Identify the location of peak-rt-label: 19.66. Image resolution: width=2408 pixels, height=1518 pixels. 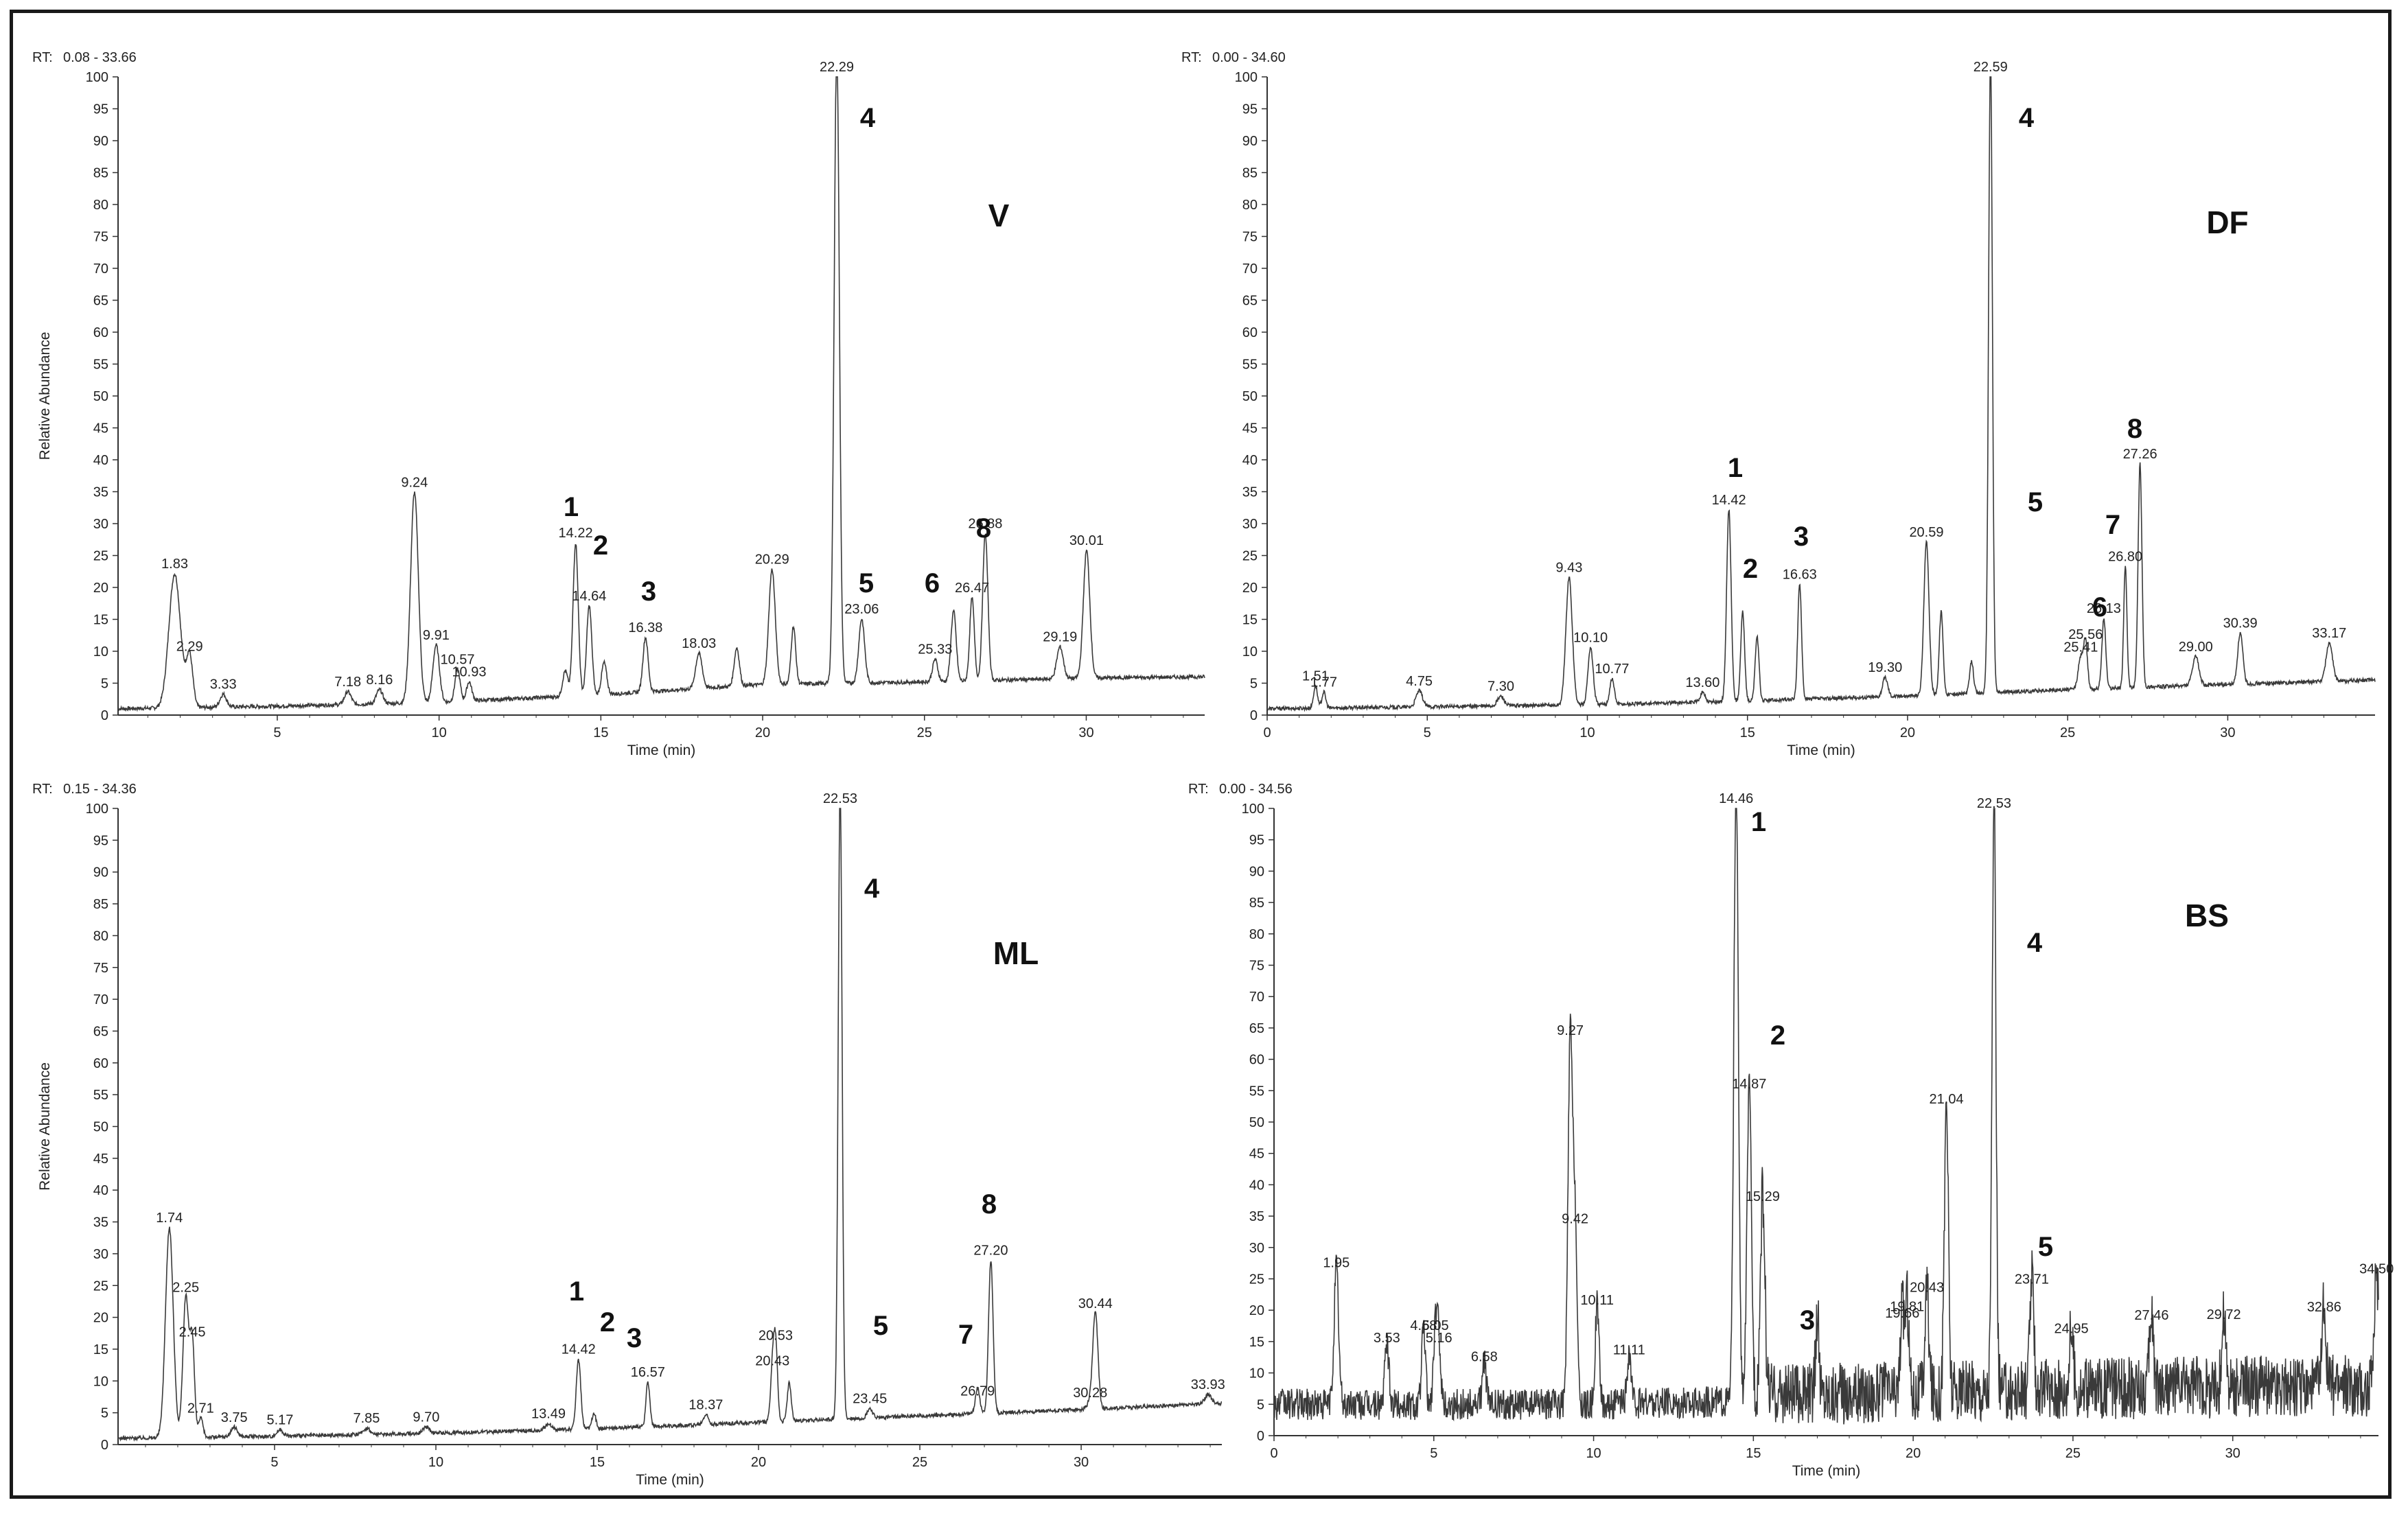
(1902, 1313).